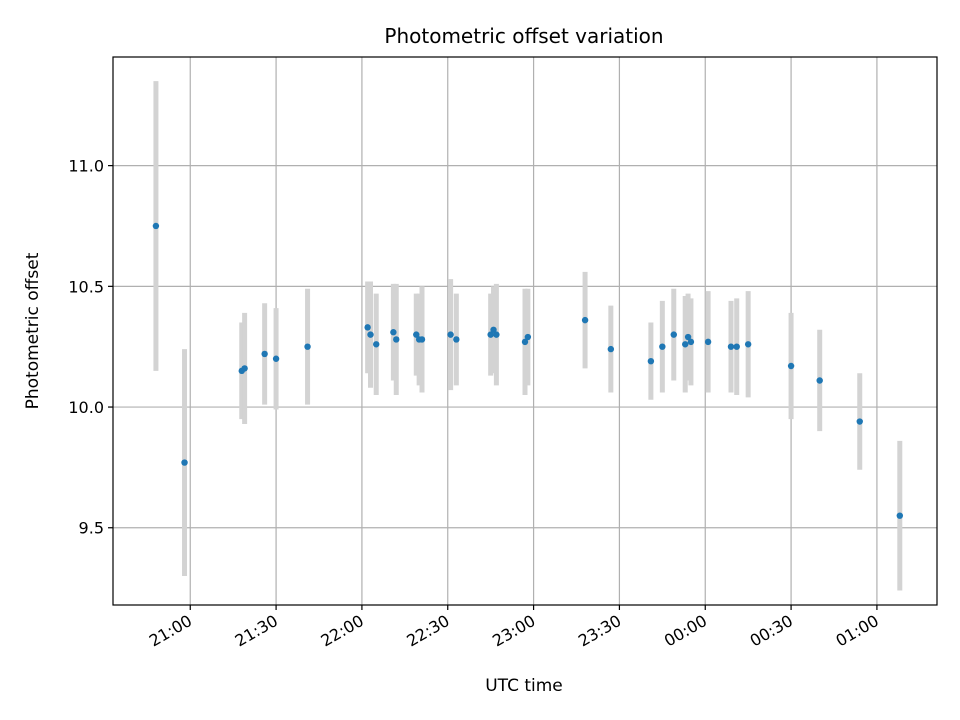 This screenshot has height=720, width=960. What do you see at coordinates (91, 528) in the screenshot?
I see `y-tick-label: 9.5` at bounding box center [91, 528].